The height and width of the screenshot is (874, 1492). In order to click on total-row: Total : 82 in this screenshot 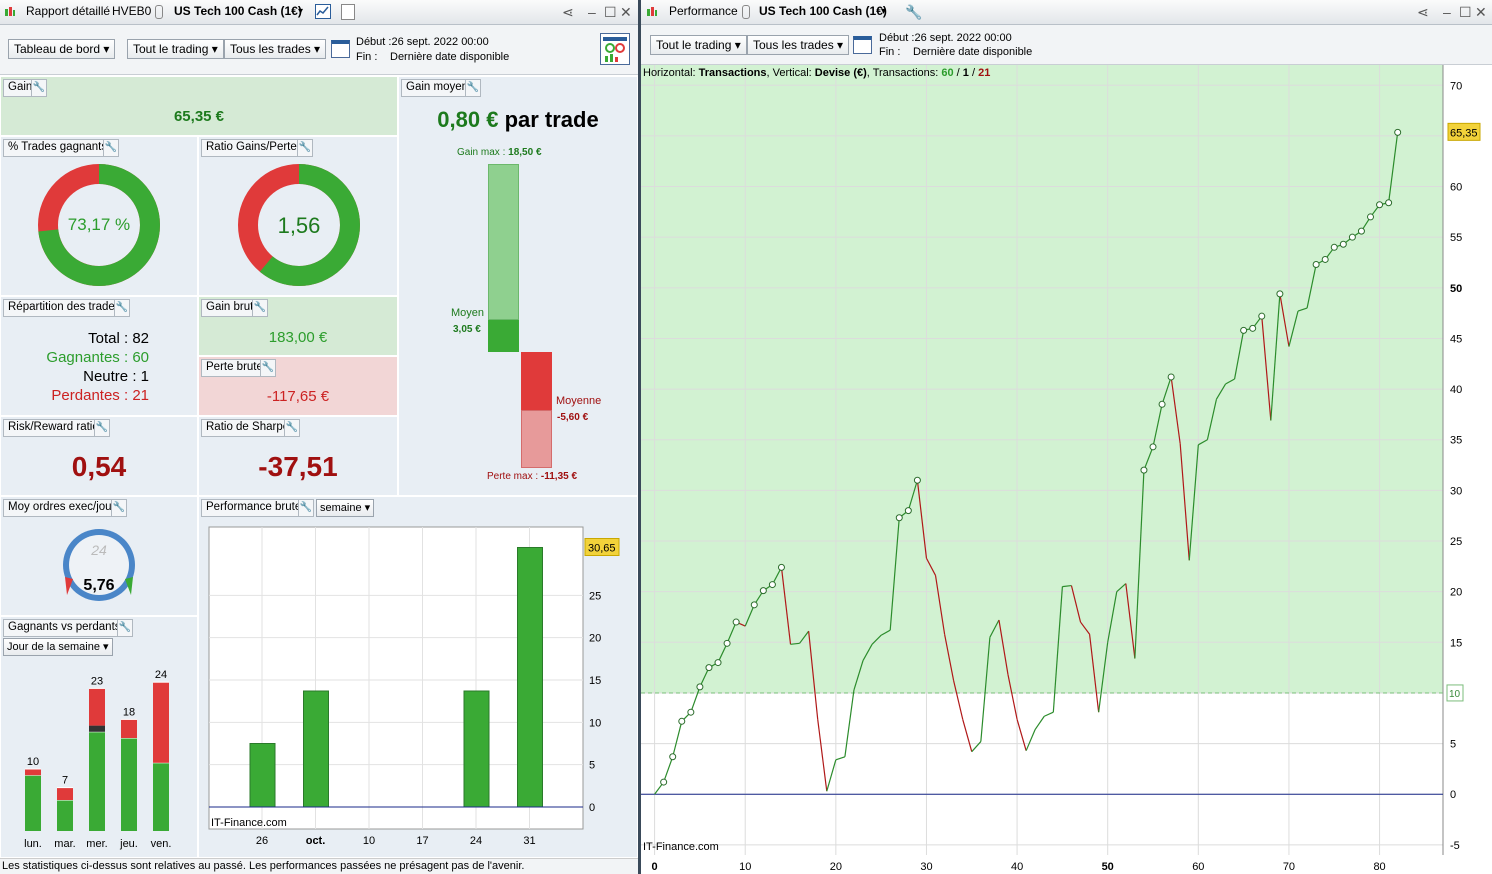, I will do `click(75, 338)`.